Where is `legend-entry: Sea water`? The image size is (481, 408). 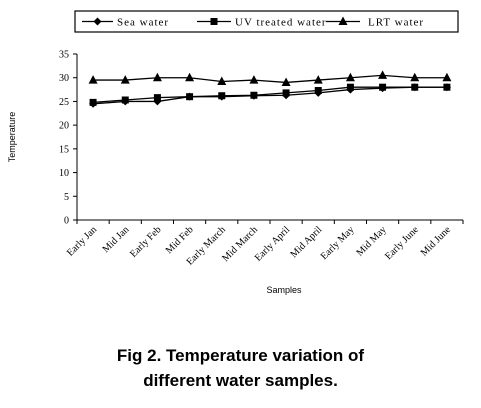
legend-entry: Sea water is located at coordinates (125, 23).